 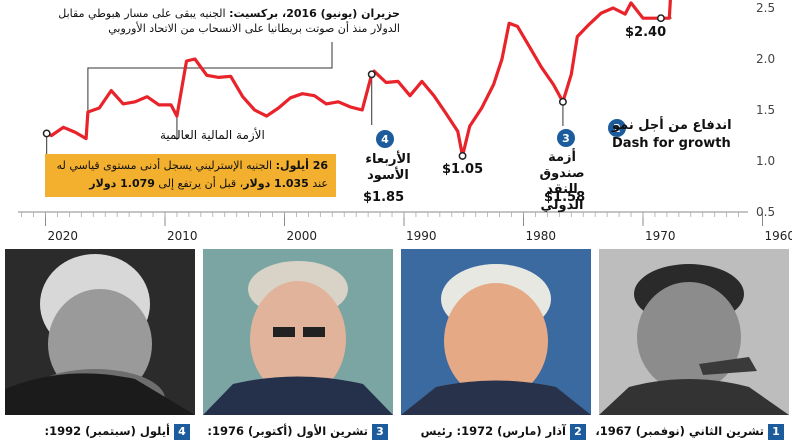 What do you see at coordinates (276, 183) in the screenshot?
I see `record-low-value: 1.035 دولار` at bounding box center [276, 183].